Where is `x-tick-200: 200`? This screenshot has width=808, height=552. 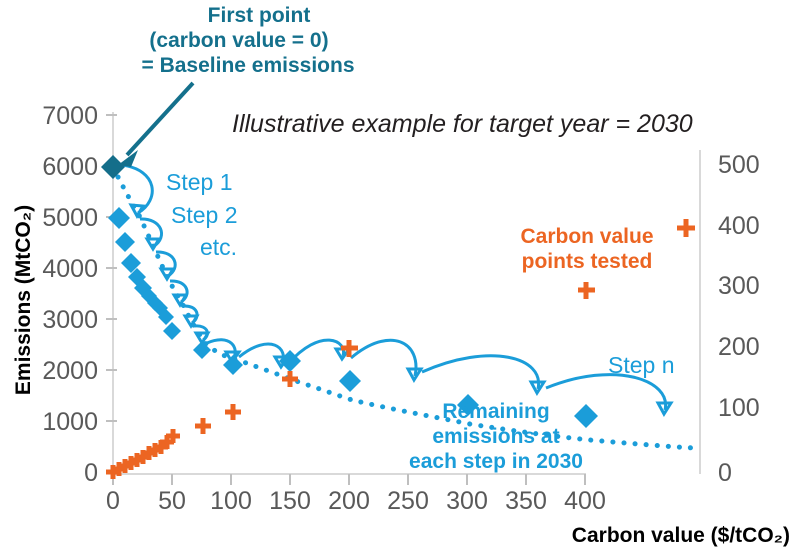
x-tick-200: 200 is located at coordinates (349, 501).